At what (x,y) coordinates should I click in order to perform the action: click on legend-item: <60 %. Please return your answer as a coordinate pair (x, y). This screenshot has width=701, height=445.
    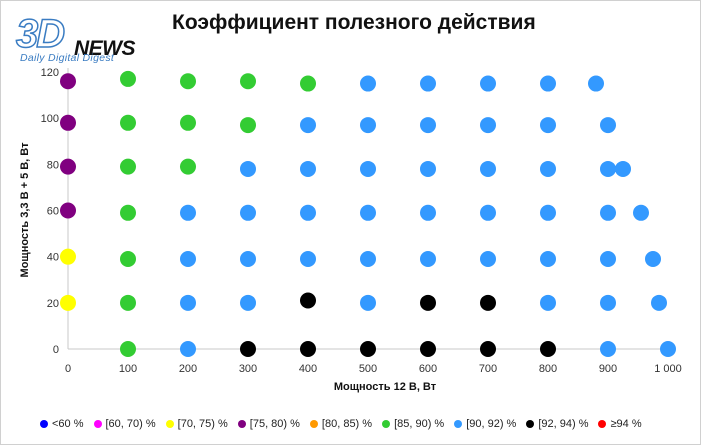
    Looking at the image, I should click on (62, 424).